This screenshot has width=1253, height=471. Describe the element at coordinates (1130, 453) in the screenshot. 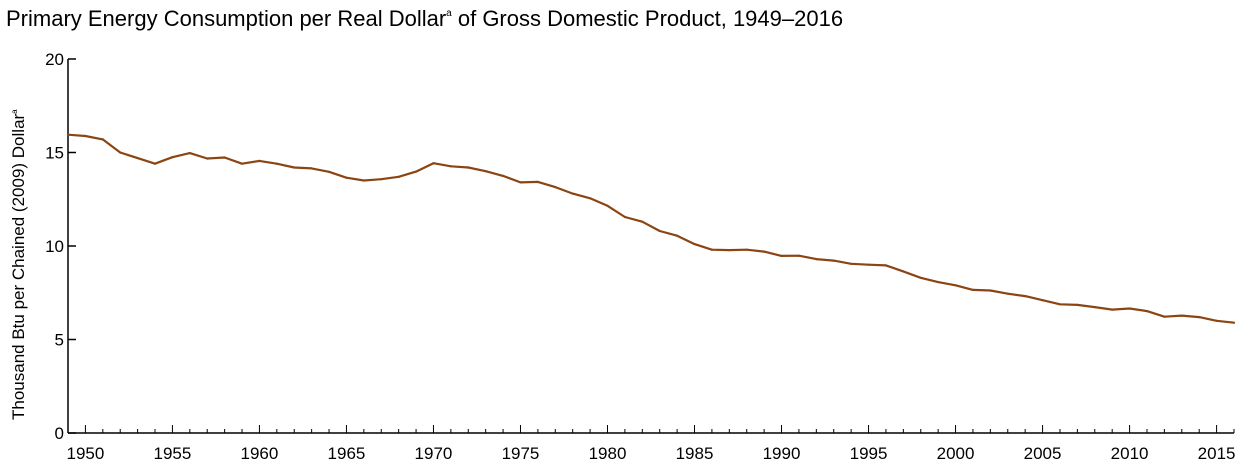

I see `x-tick-label-2010: 2010` at that location.